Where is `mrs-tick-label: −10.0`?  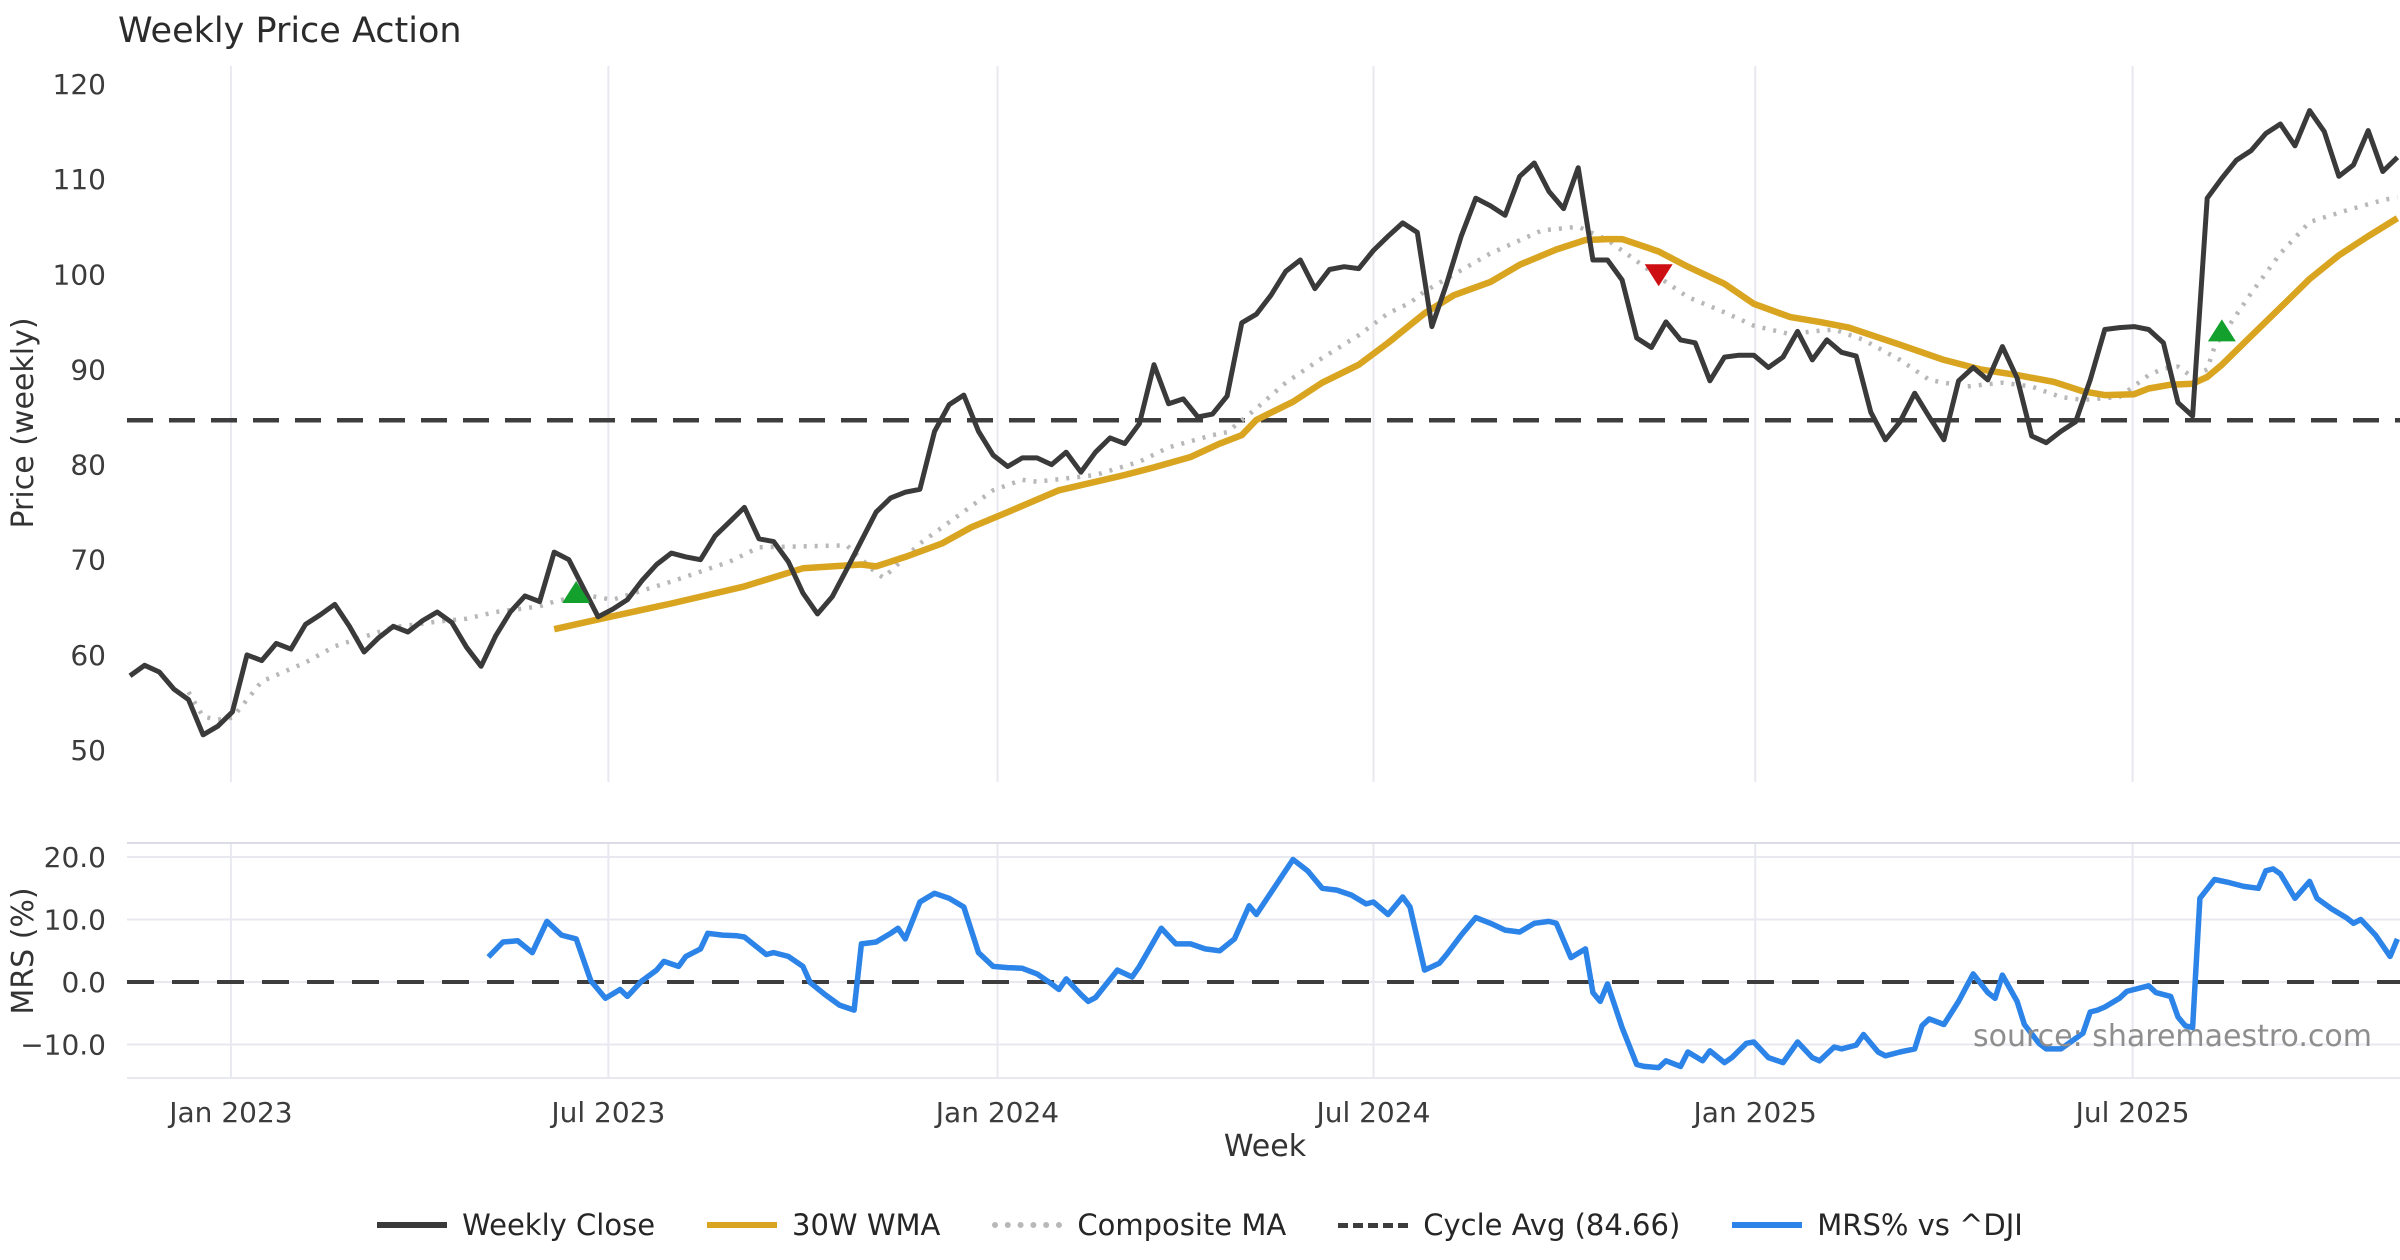 mrs-tick-label: −10.0 is located at coordinates (63, 1045).